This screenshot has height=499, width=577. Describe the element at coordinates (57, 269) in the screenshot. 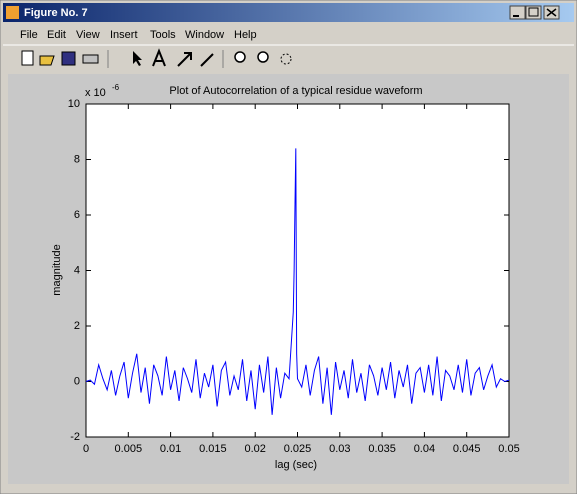

I see `y-axis-label: magnitude` at that location.